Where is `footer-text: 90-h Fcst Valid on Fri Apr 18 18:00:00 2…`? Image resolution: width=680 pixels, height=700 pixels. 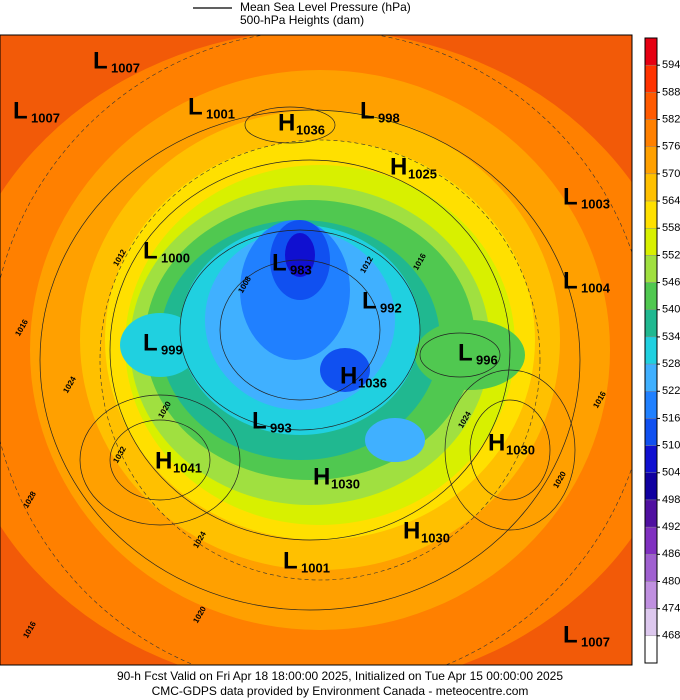
footer-text: 90-h Fcst Valid on Fri Apr 18 18:00:00 2… is located at coordinates (340, 676).